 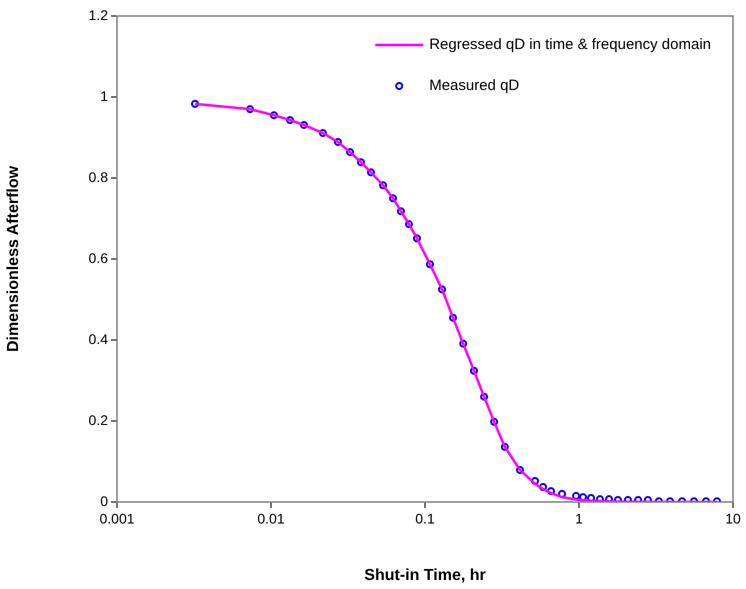 What do you see at coordinates (425, 518) in the screenshot?
I see `x-tick-label: 0.1` at bounding box center [425, 518].